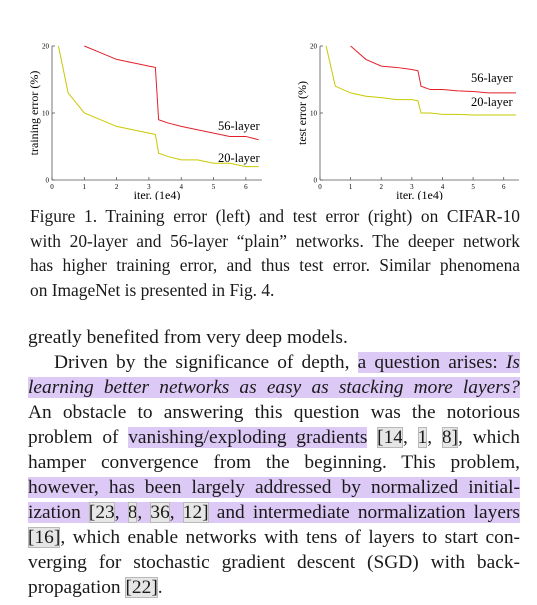  I want to click on text-run: , which, so click(489, 437).